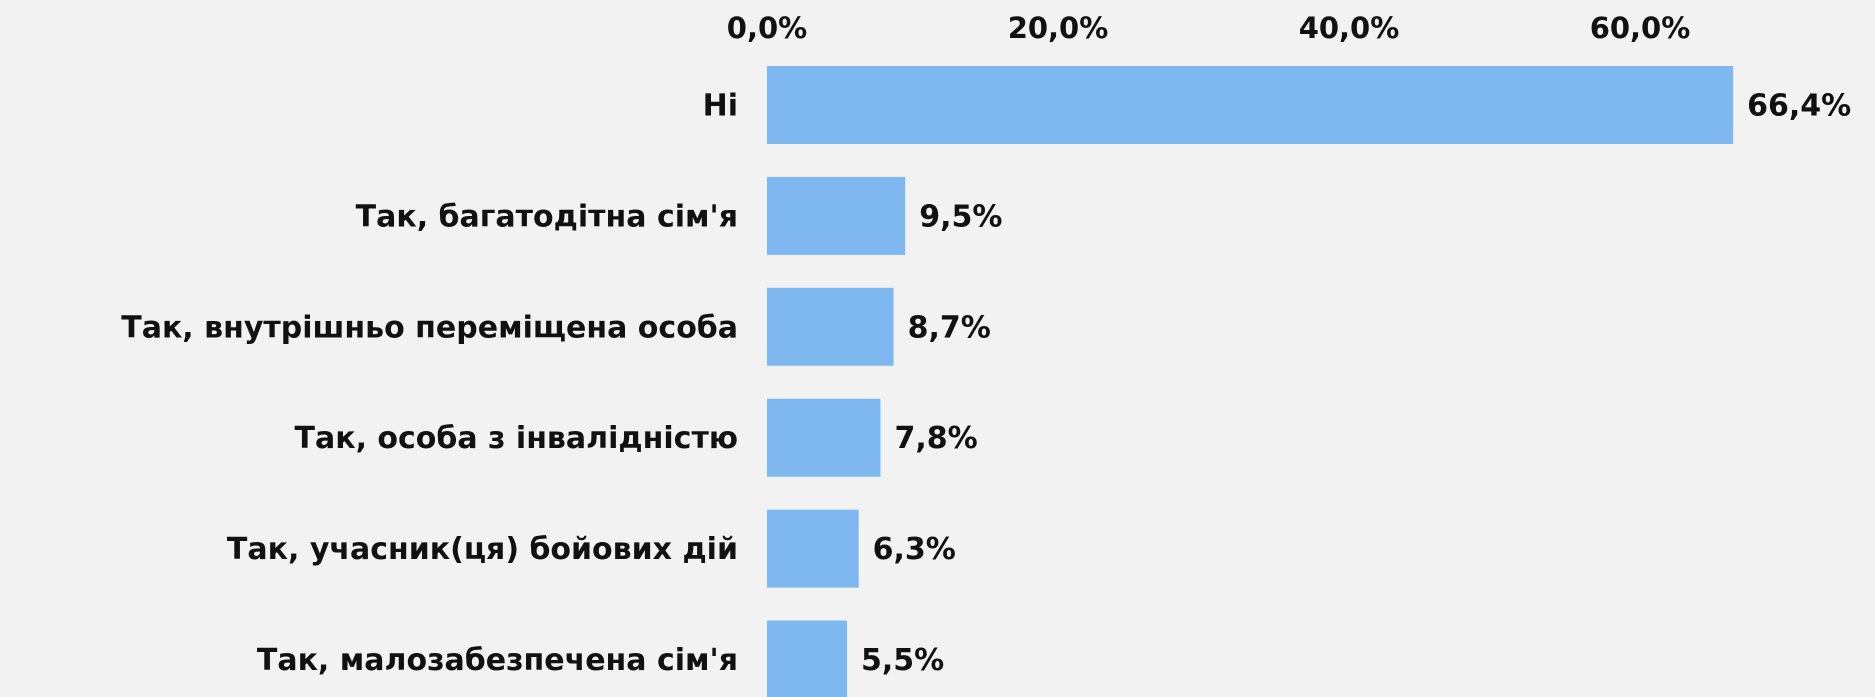 This screenshot has height=697, width=1875. I want to click on category-label: Так, внутрішньо переміщена особа, so click(429, 327).